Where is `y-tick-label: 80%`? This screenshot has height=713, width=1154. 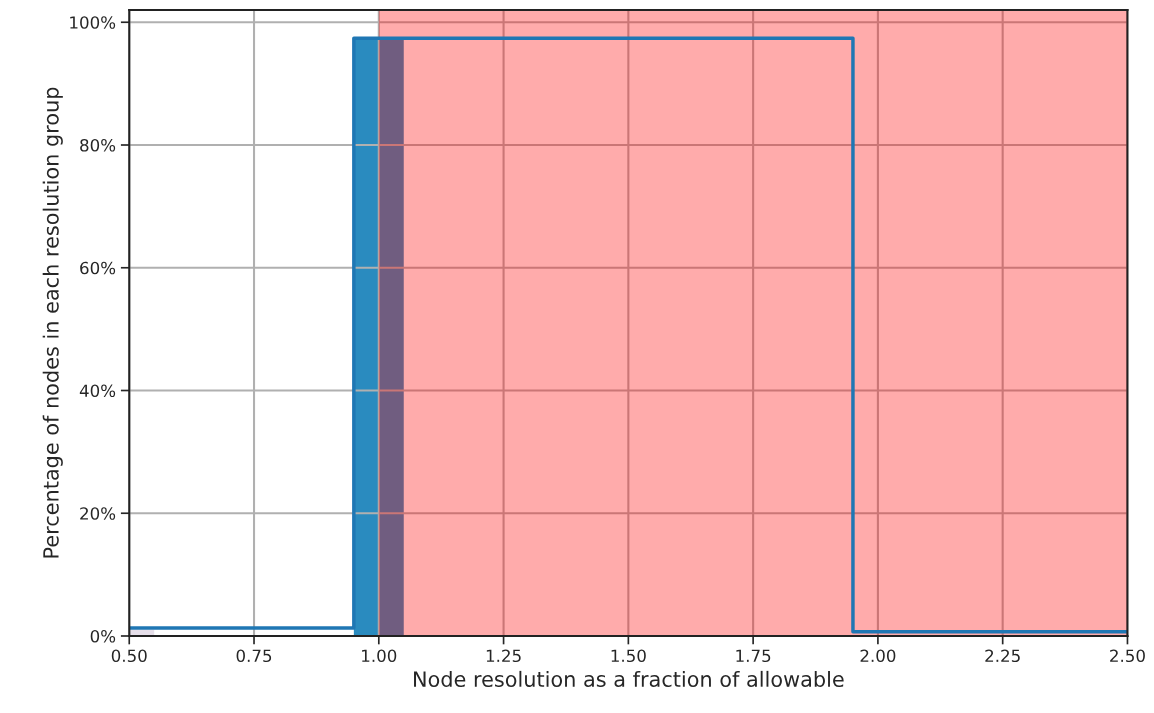
y-tick-label: 80% is located at coordinates (98, 145).